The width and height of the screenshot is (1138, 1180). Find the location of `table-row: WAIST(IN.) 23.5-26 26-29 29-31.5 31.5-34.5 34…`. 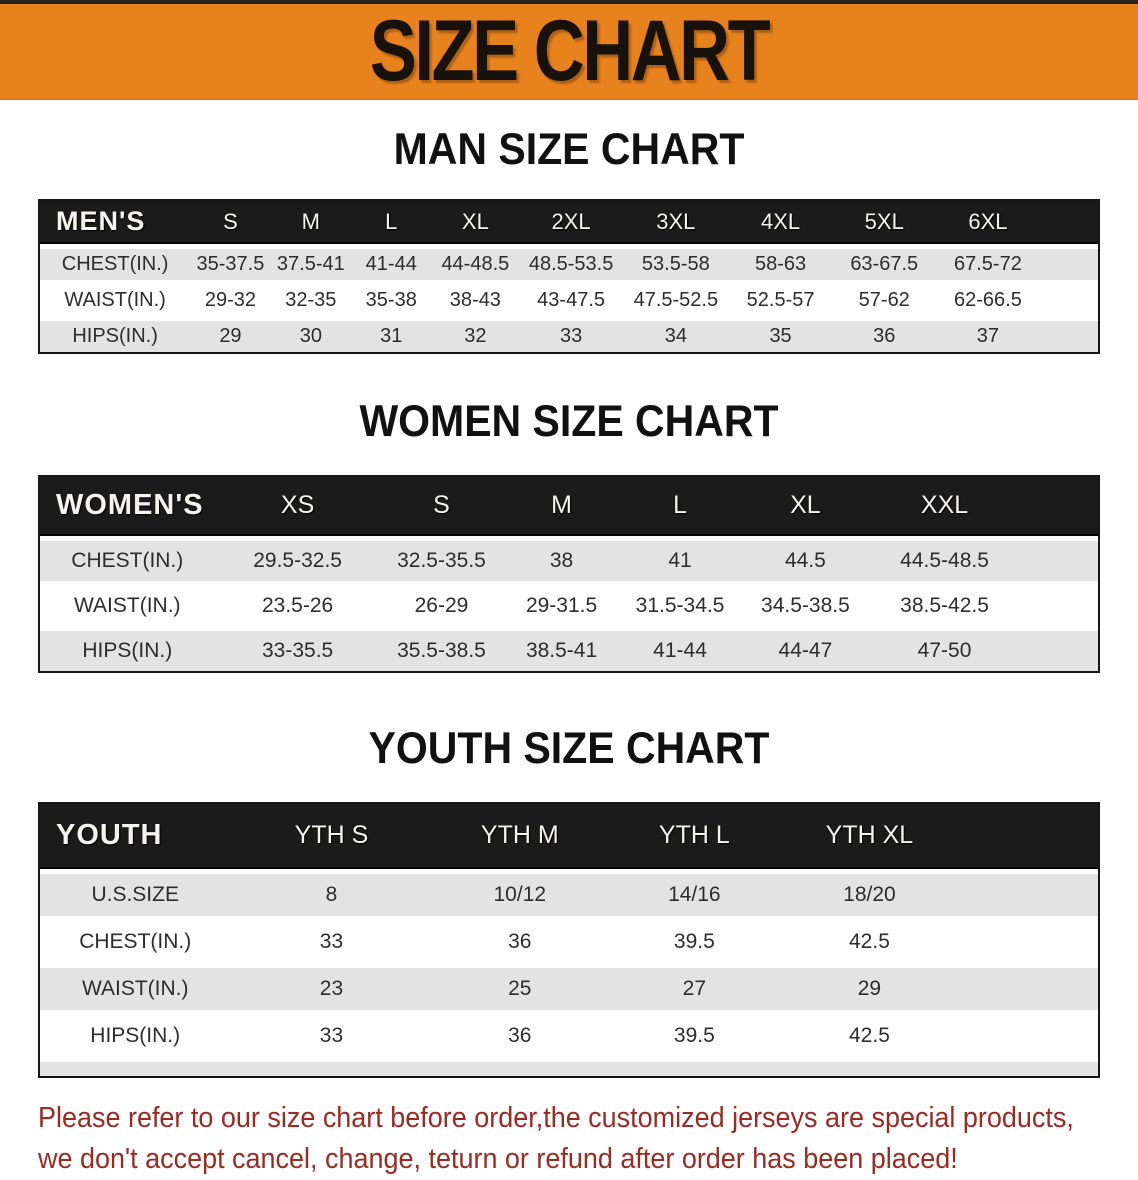

table-row: WAIST(IN.) 23.5-26 26-29 29-31.5 31.5-34.5 34… is located at coordinates (569, 606).